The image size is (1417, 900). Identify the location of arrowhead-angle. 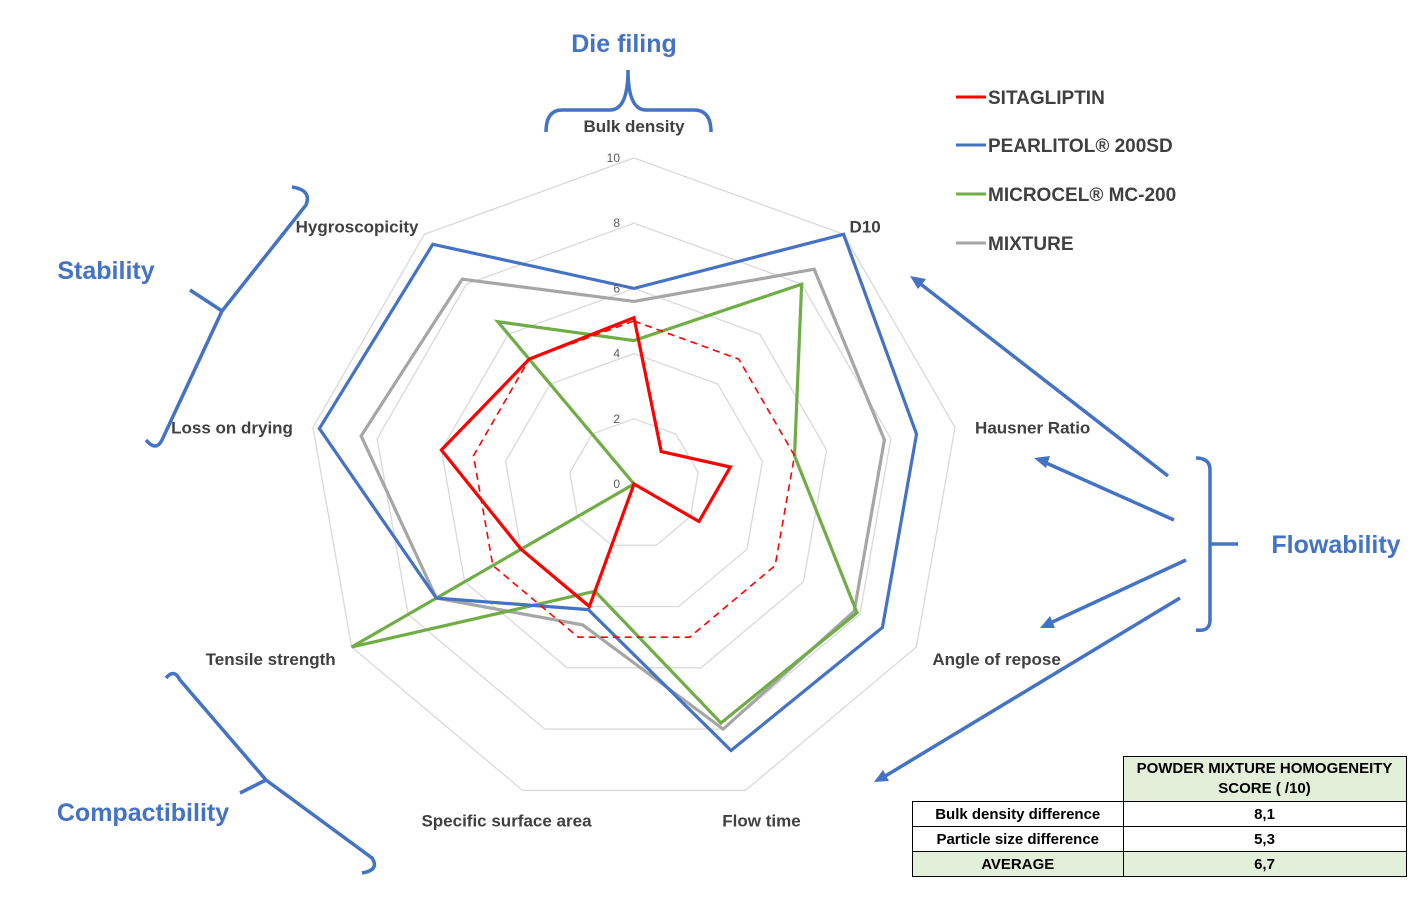
(1047, 622).